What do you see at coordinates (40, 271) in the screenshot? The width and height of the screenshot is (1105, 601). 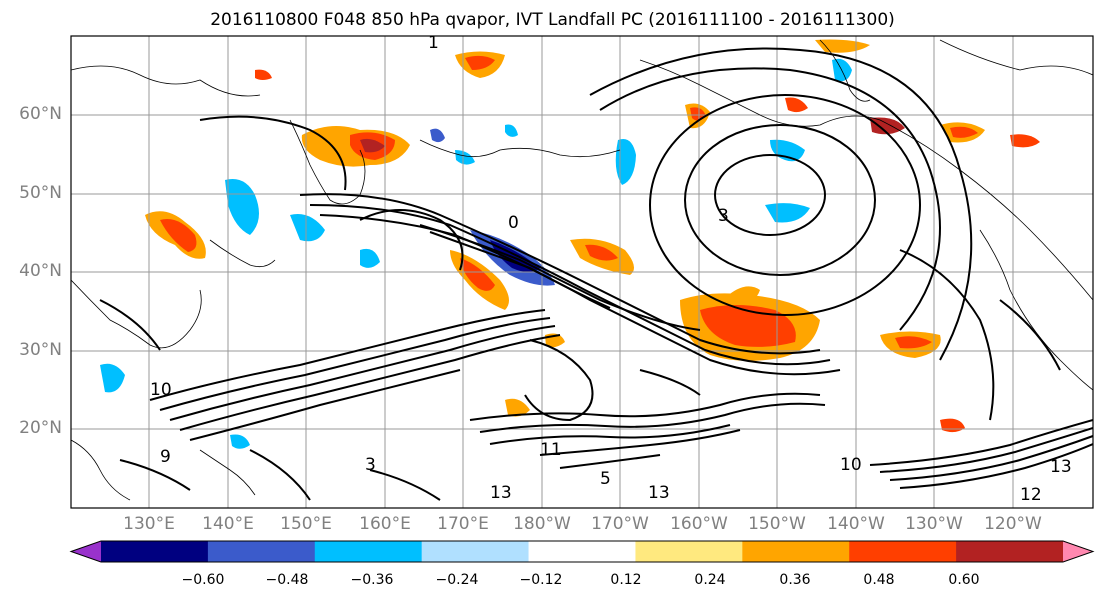 I see `lat-label: 40°N` at bounding box center [40, 271].